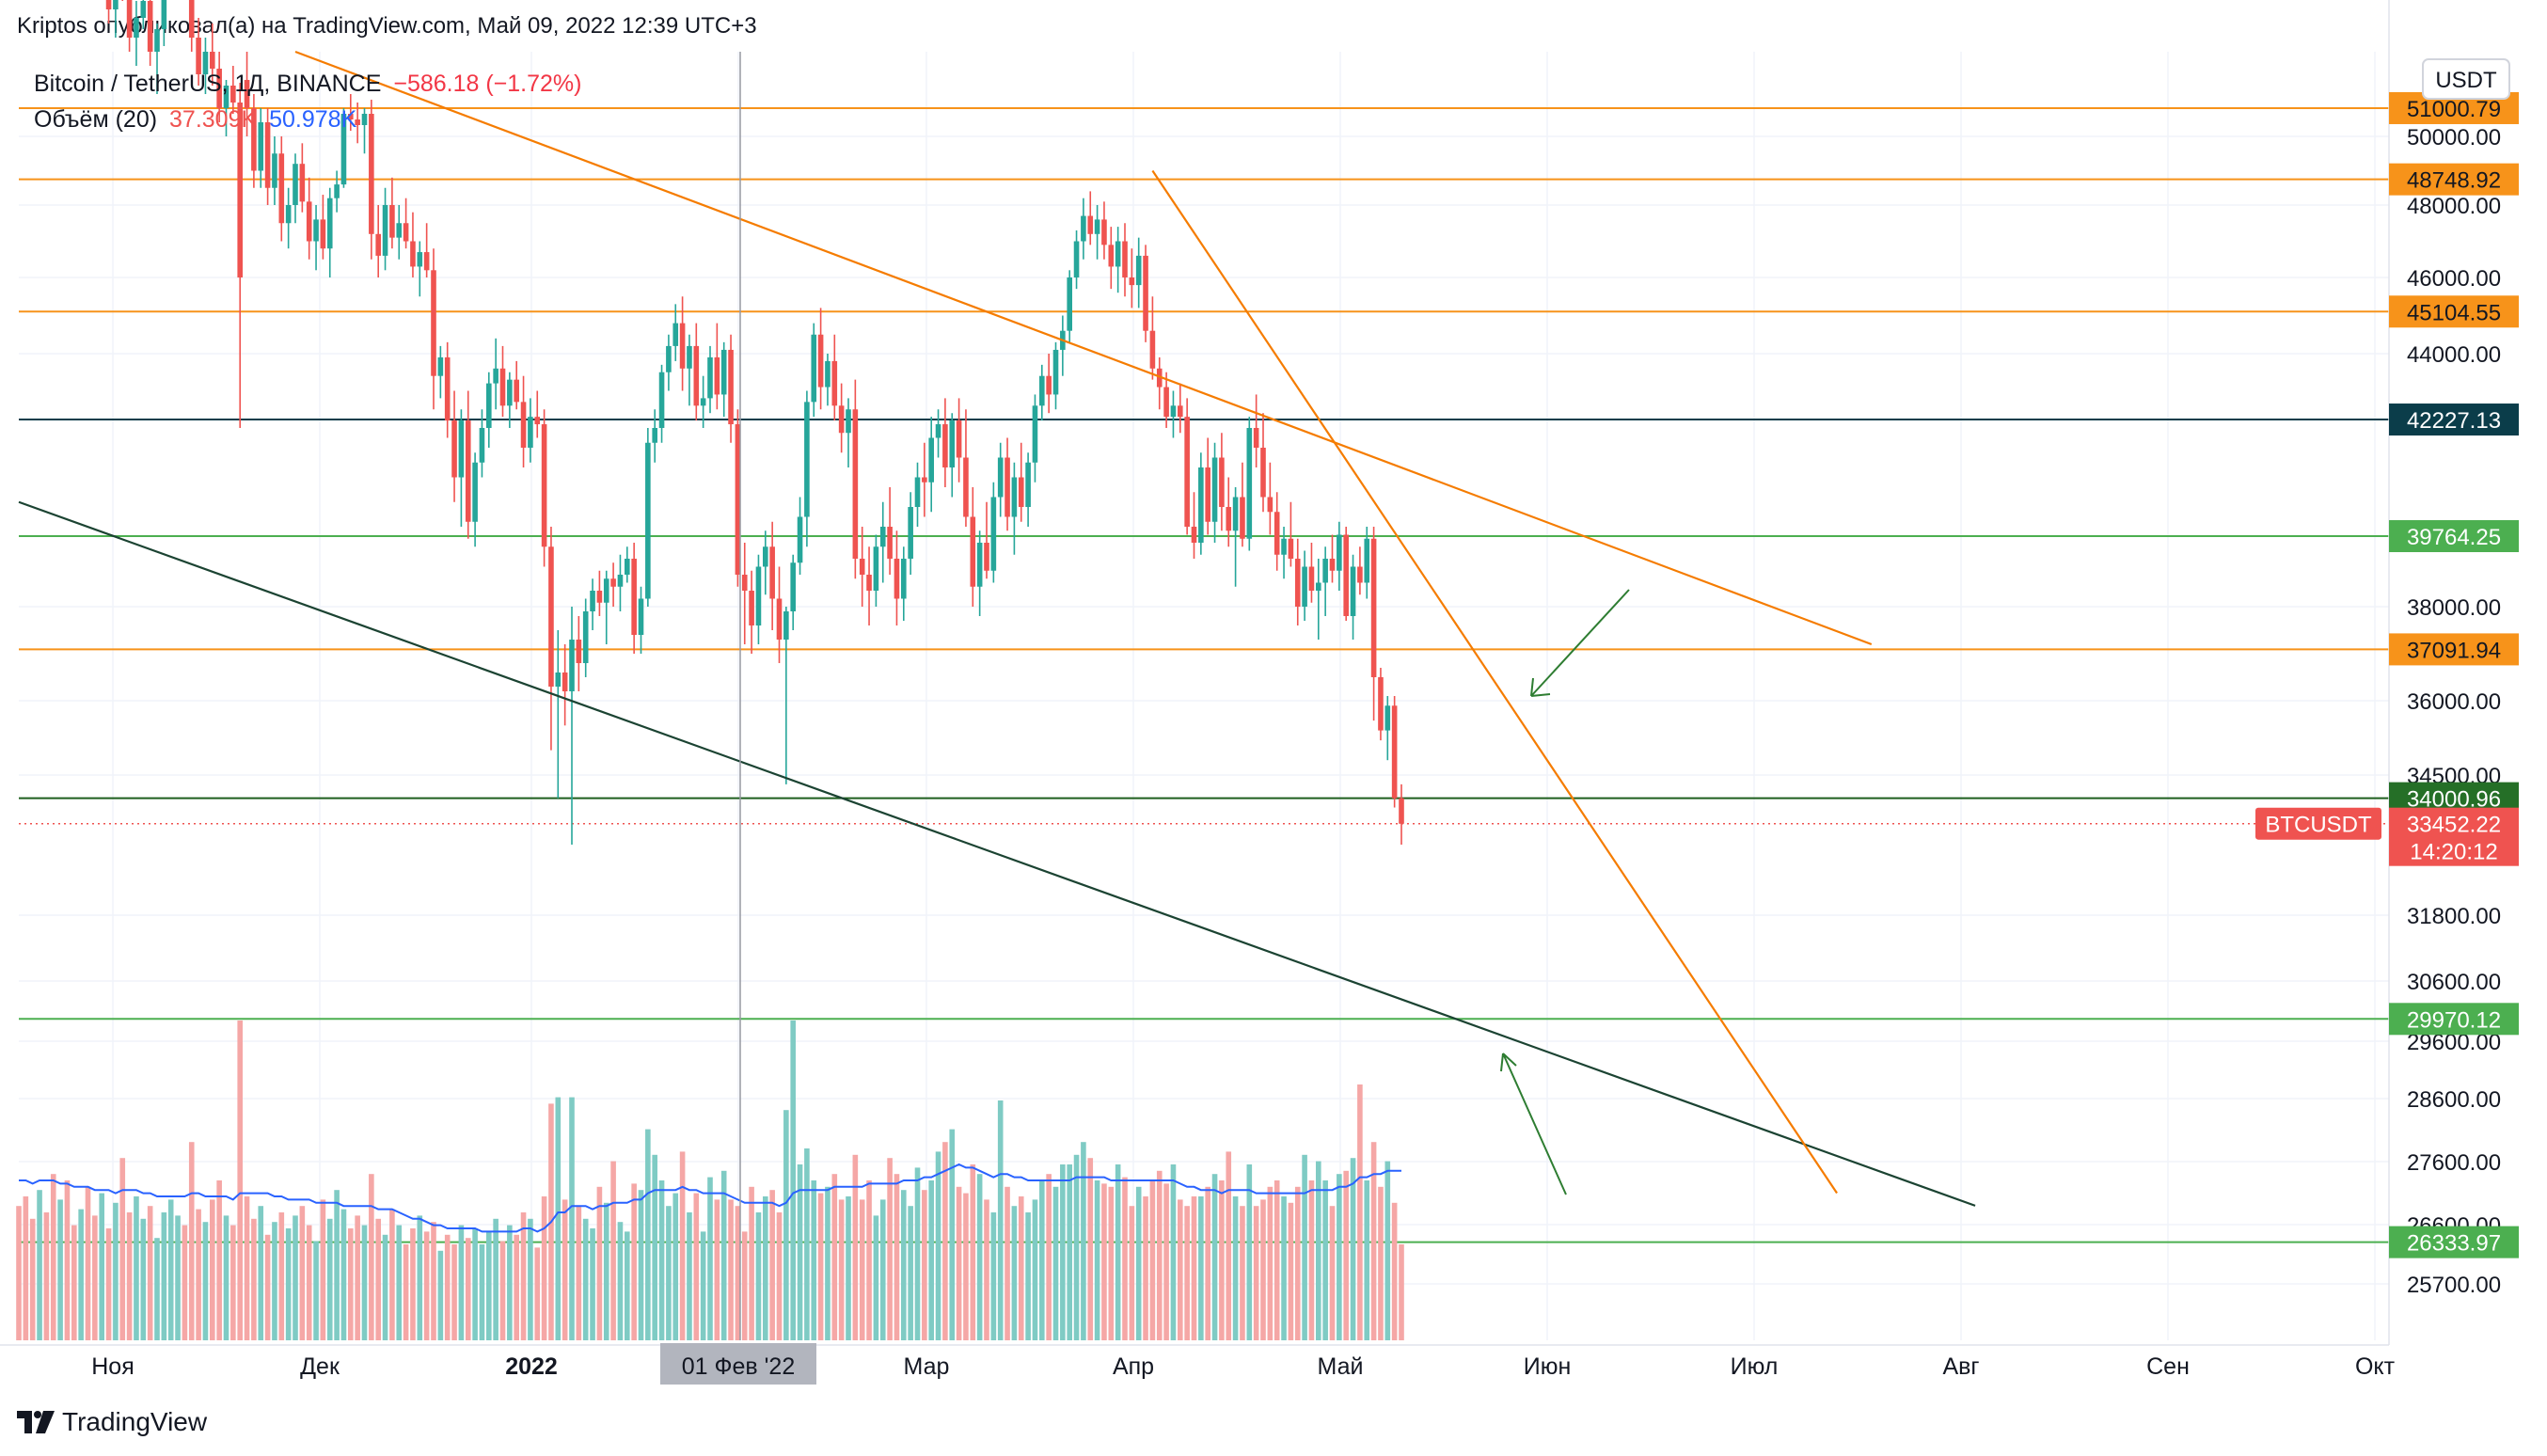 Image resolution: width=2547 pixels, height=1456 pixels. I want to click on price-tick-label: 44000.00, so click(2454, 355).